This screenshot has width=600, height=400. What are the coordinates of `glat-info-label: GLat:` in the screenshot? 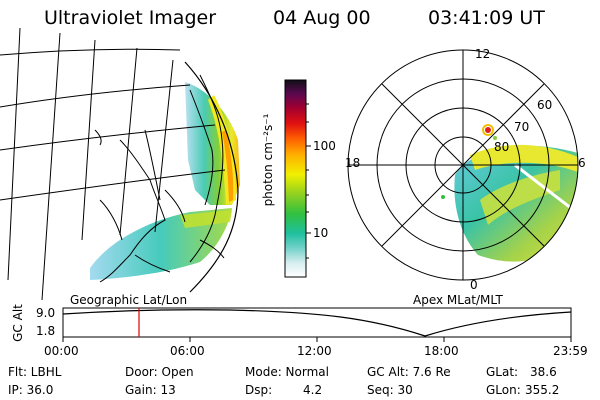 It's located at (502, 372).